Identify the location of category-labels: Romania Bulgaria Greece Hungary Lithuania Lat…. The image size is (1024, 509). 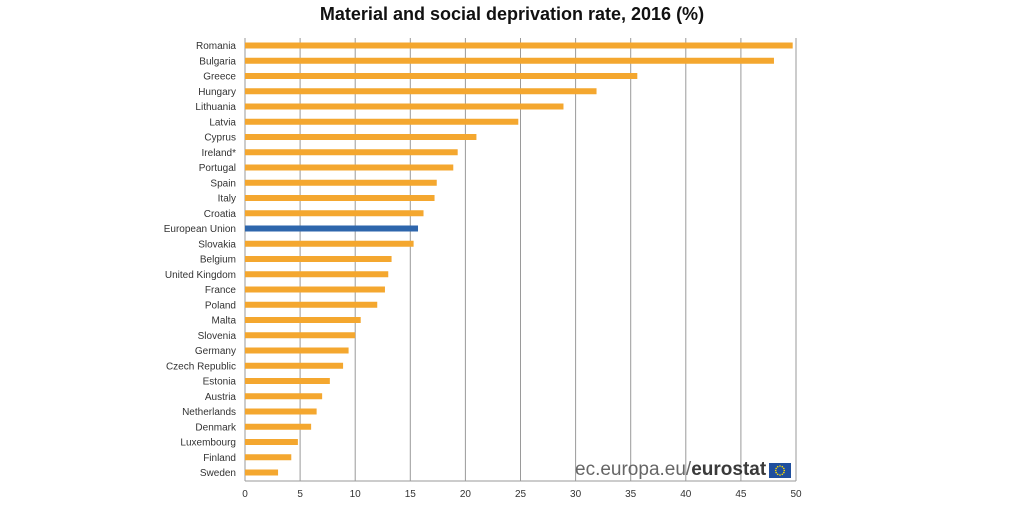
(200, 260).